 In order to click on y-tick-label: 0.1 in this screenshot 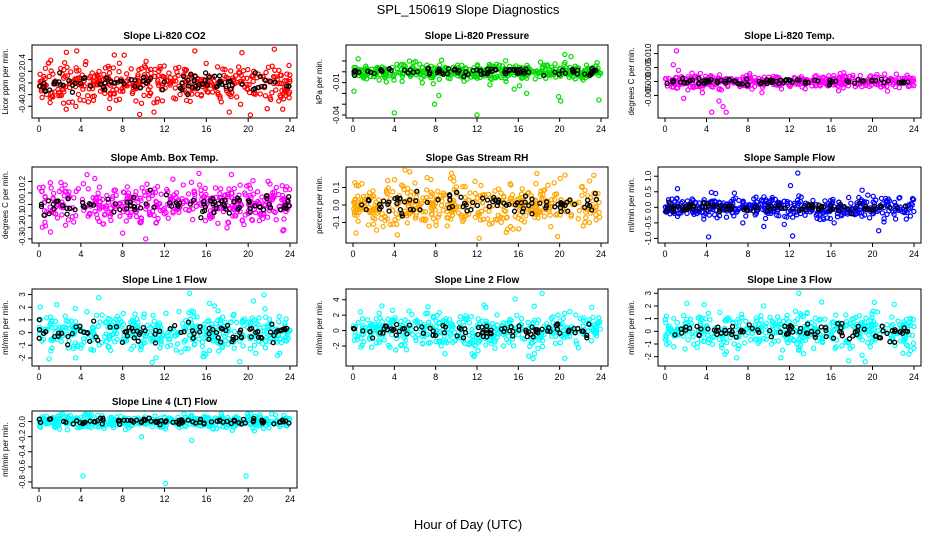, I will do `click(336, 187)`.